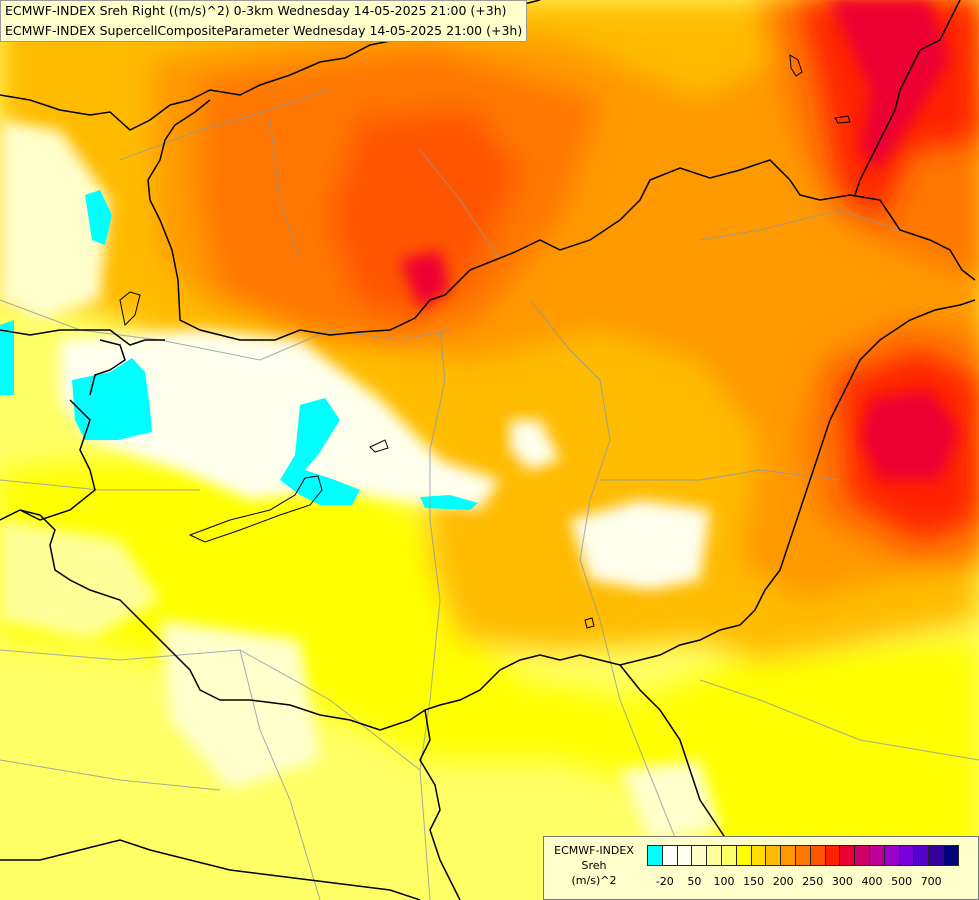 This screenshot has width=979, height=900. I want to click on legend-ticks: -20 50 100 150 200 250 300 400 500 700, so click(812, 882).